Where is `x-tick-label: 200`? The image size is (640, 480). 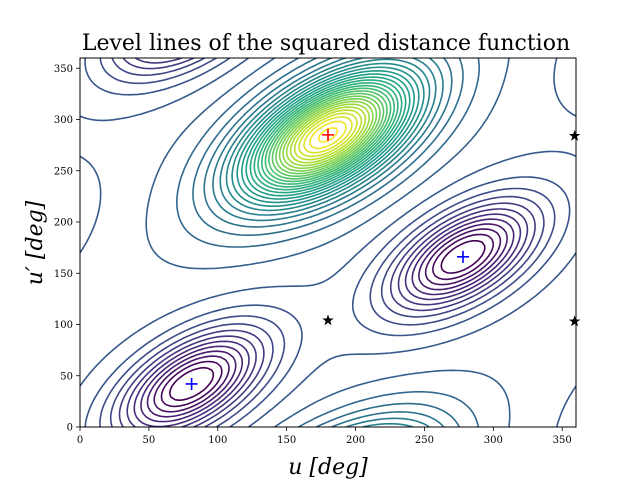
x-tick-label: 200 is located at coordinates (355, 440).